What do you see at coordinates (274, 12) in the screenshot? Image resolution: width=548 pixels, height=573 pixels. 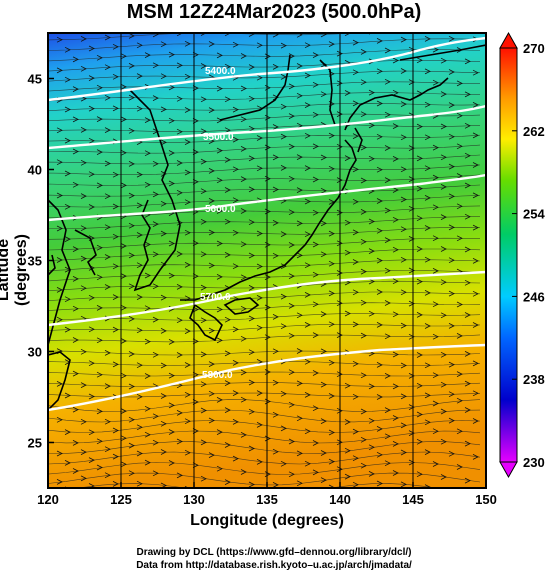 I see `map-title: MSM 12Z24Mar2023 (500.0hPa)` at bounding box center [274, 12].